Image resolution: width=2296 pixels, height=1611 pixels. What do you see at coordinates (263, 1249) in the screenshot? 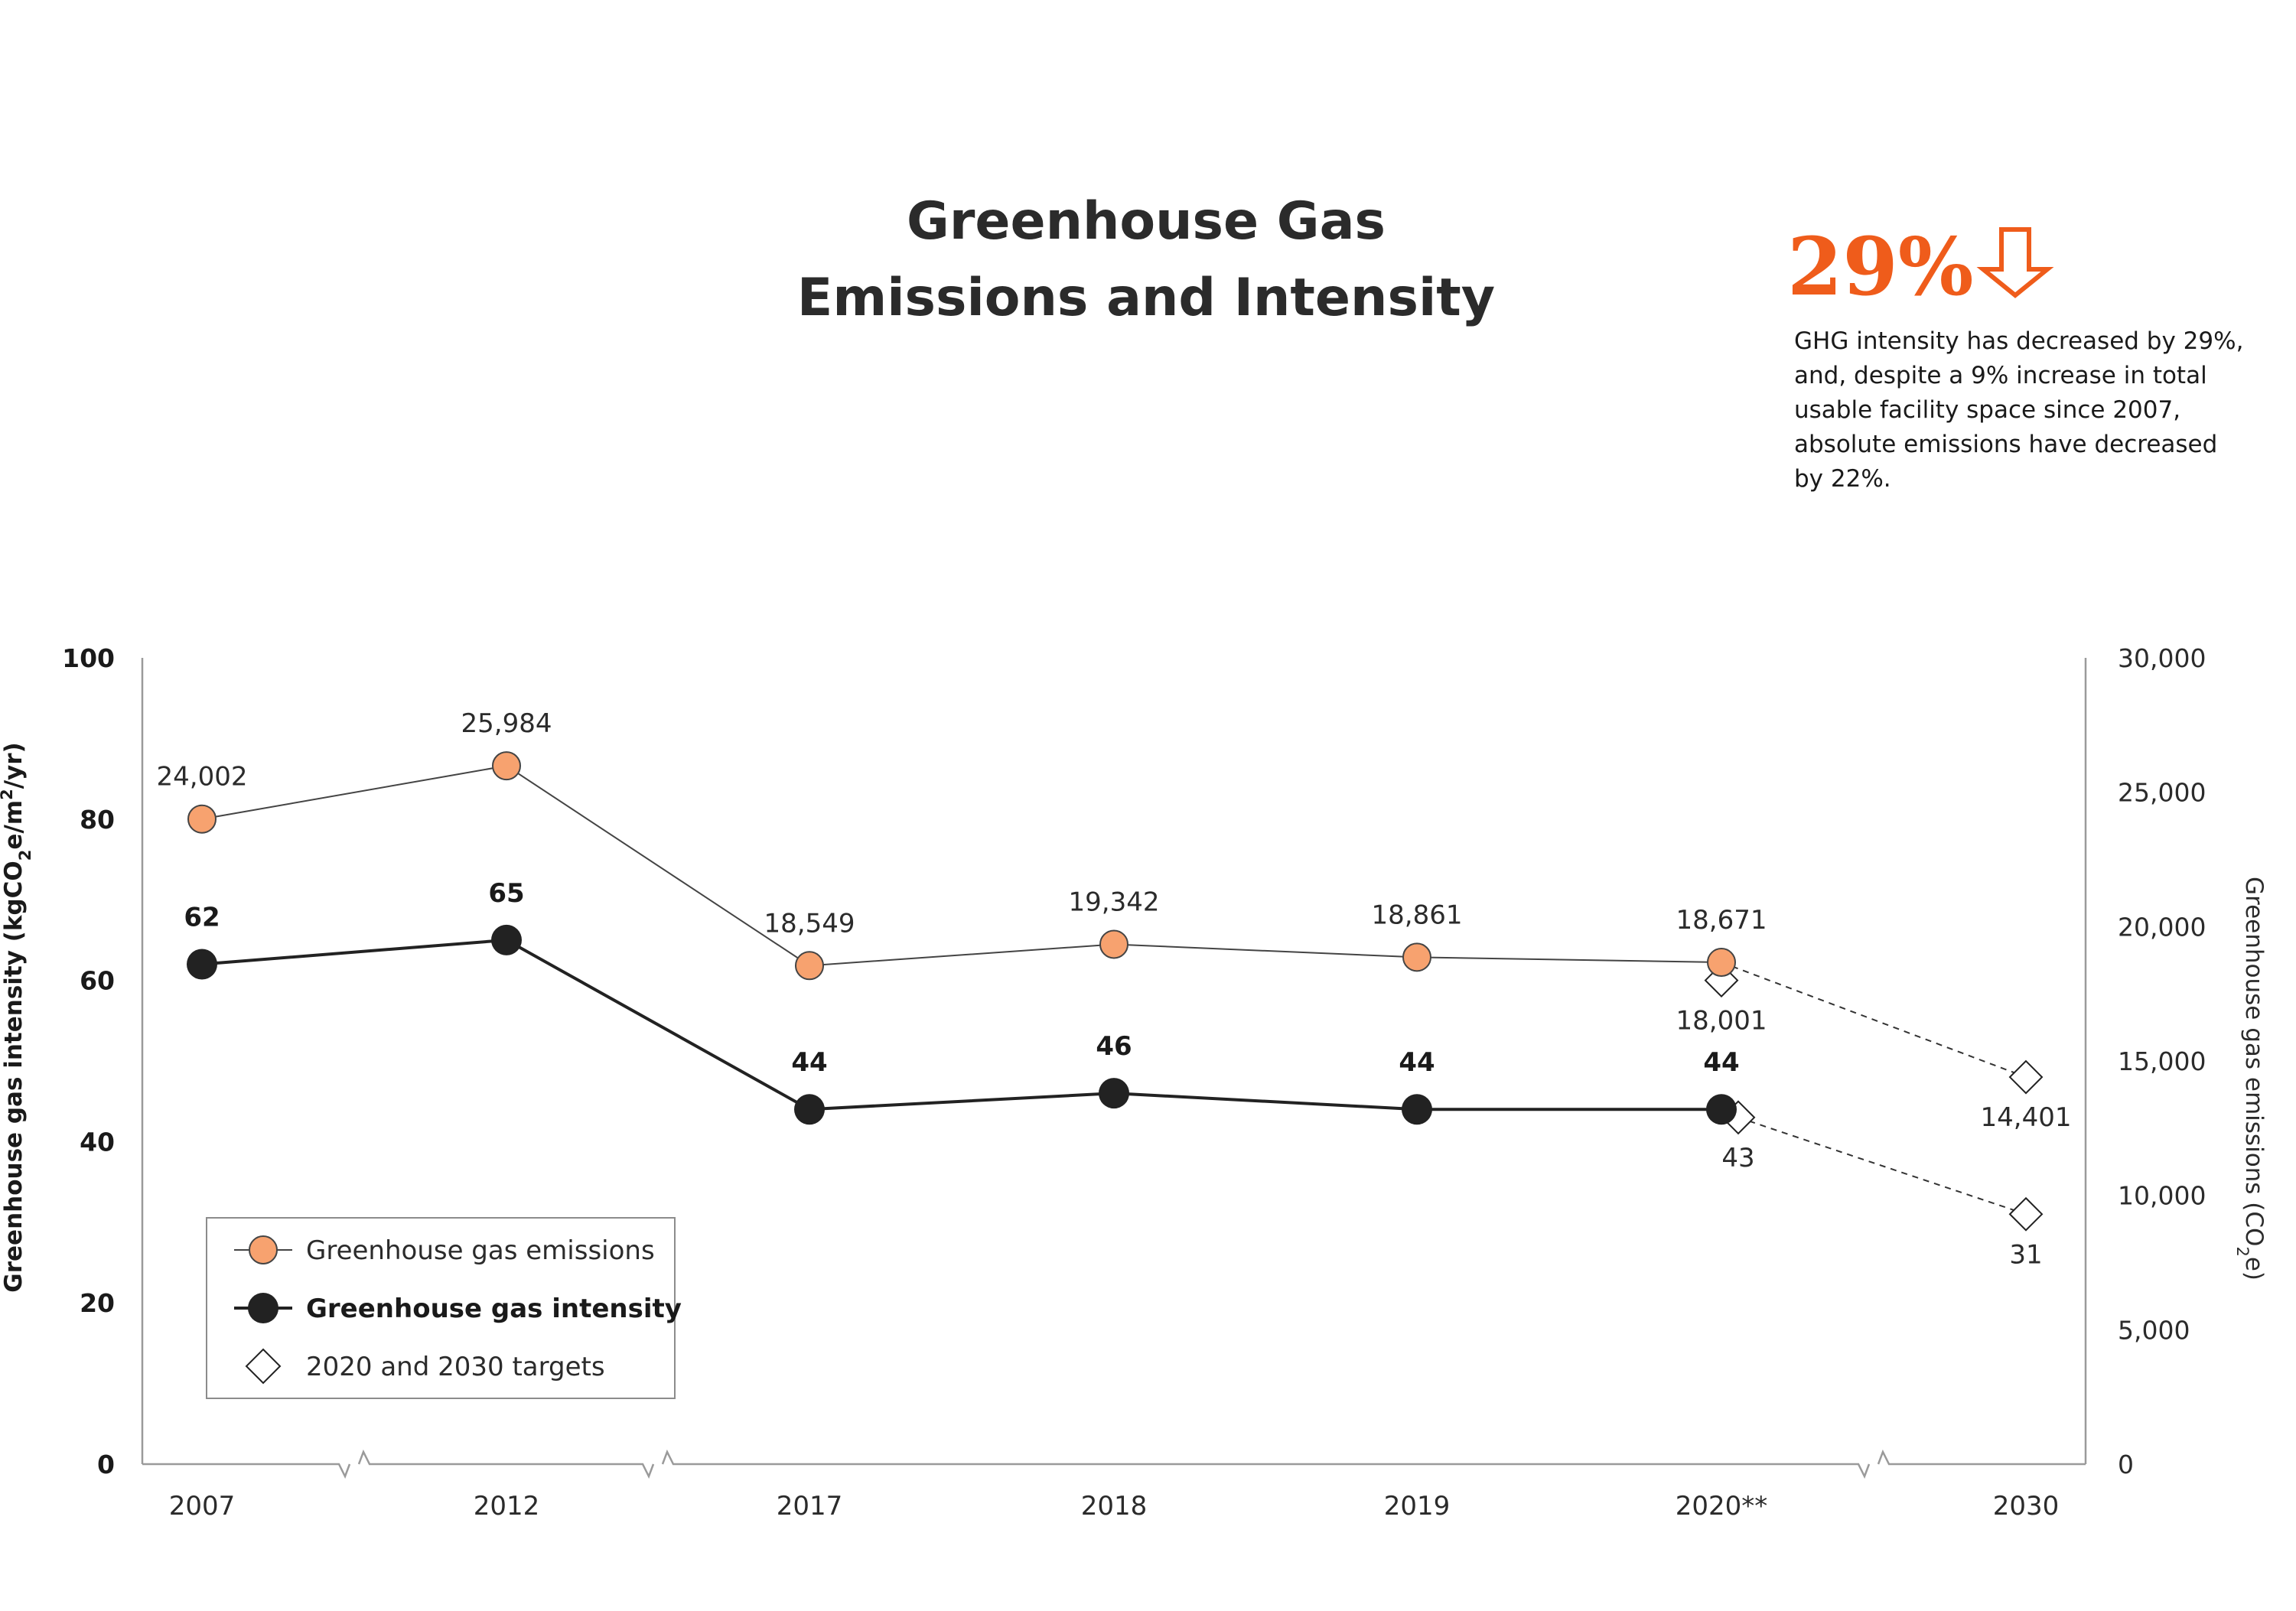
I see `legend-emissions-marker` at bounding box center [263, 1249].